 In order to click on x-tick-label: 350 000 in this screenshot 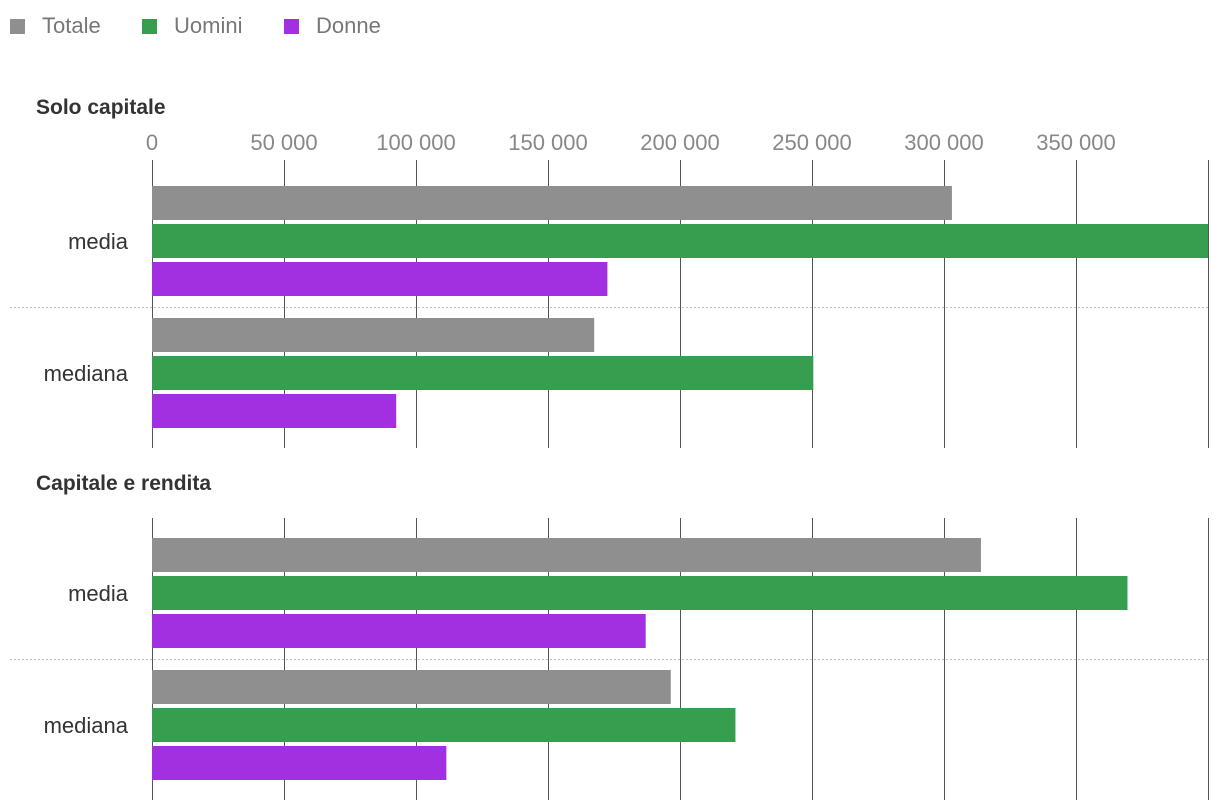, I will do `click(1076, 142)`.